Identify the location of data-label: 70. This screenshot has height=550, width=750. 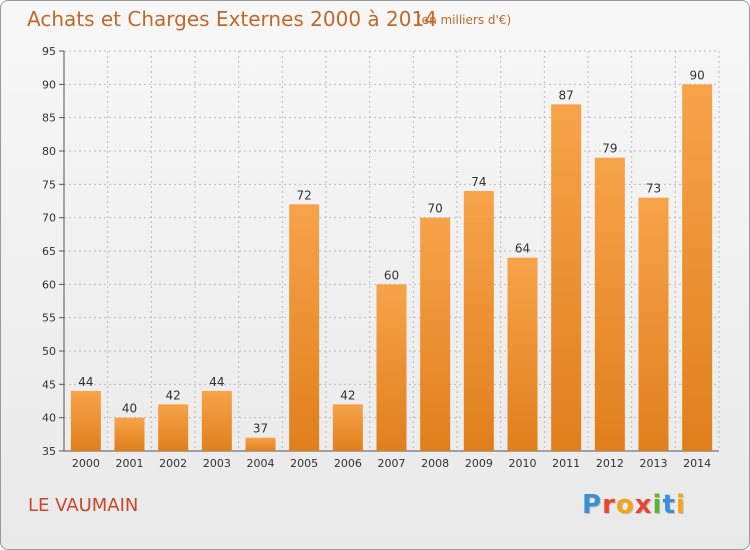
(435, 209).